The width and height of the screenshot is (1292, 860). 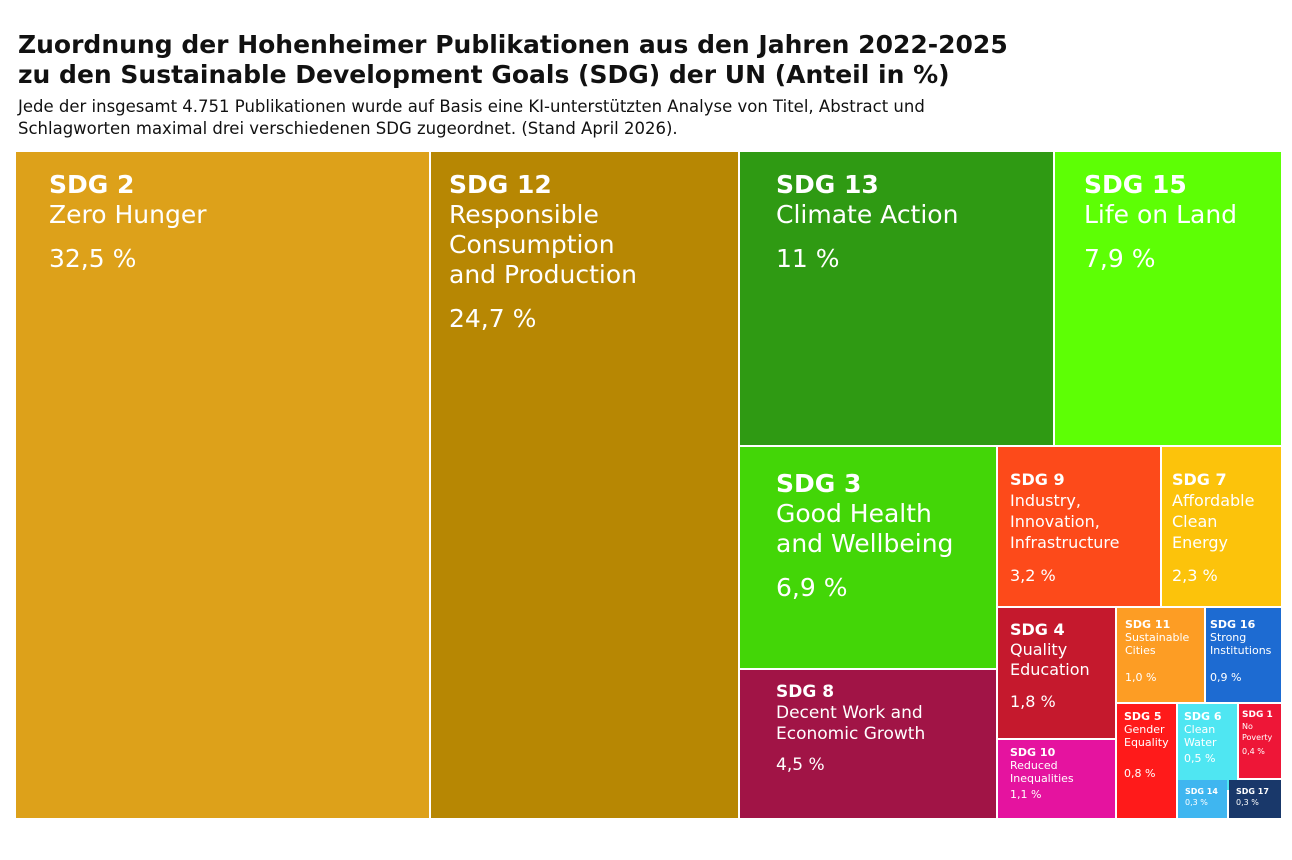 I want to click on tile-name-line: Infrastructure, so click(x=1065, y=542).